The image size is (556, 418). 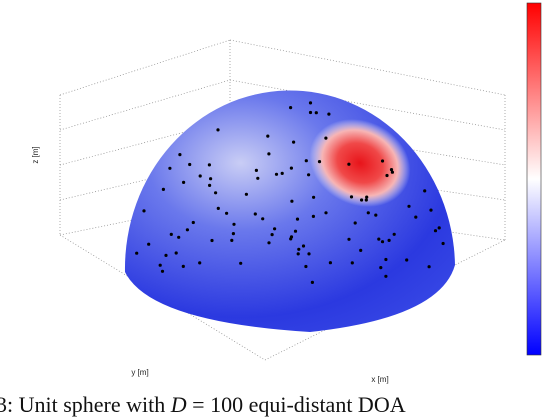 What do you see at coordinates (139, 372) in the screenshot?
I see `y-axis-label: y [m]` at bounding box center [139, 372].